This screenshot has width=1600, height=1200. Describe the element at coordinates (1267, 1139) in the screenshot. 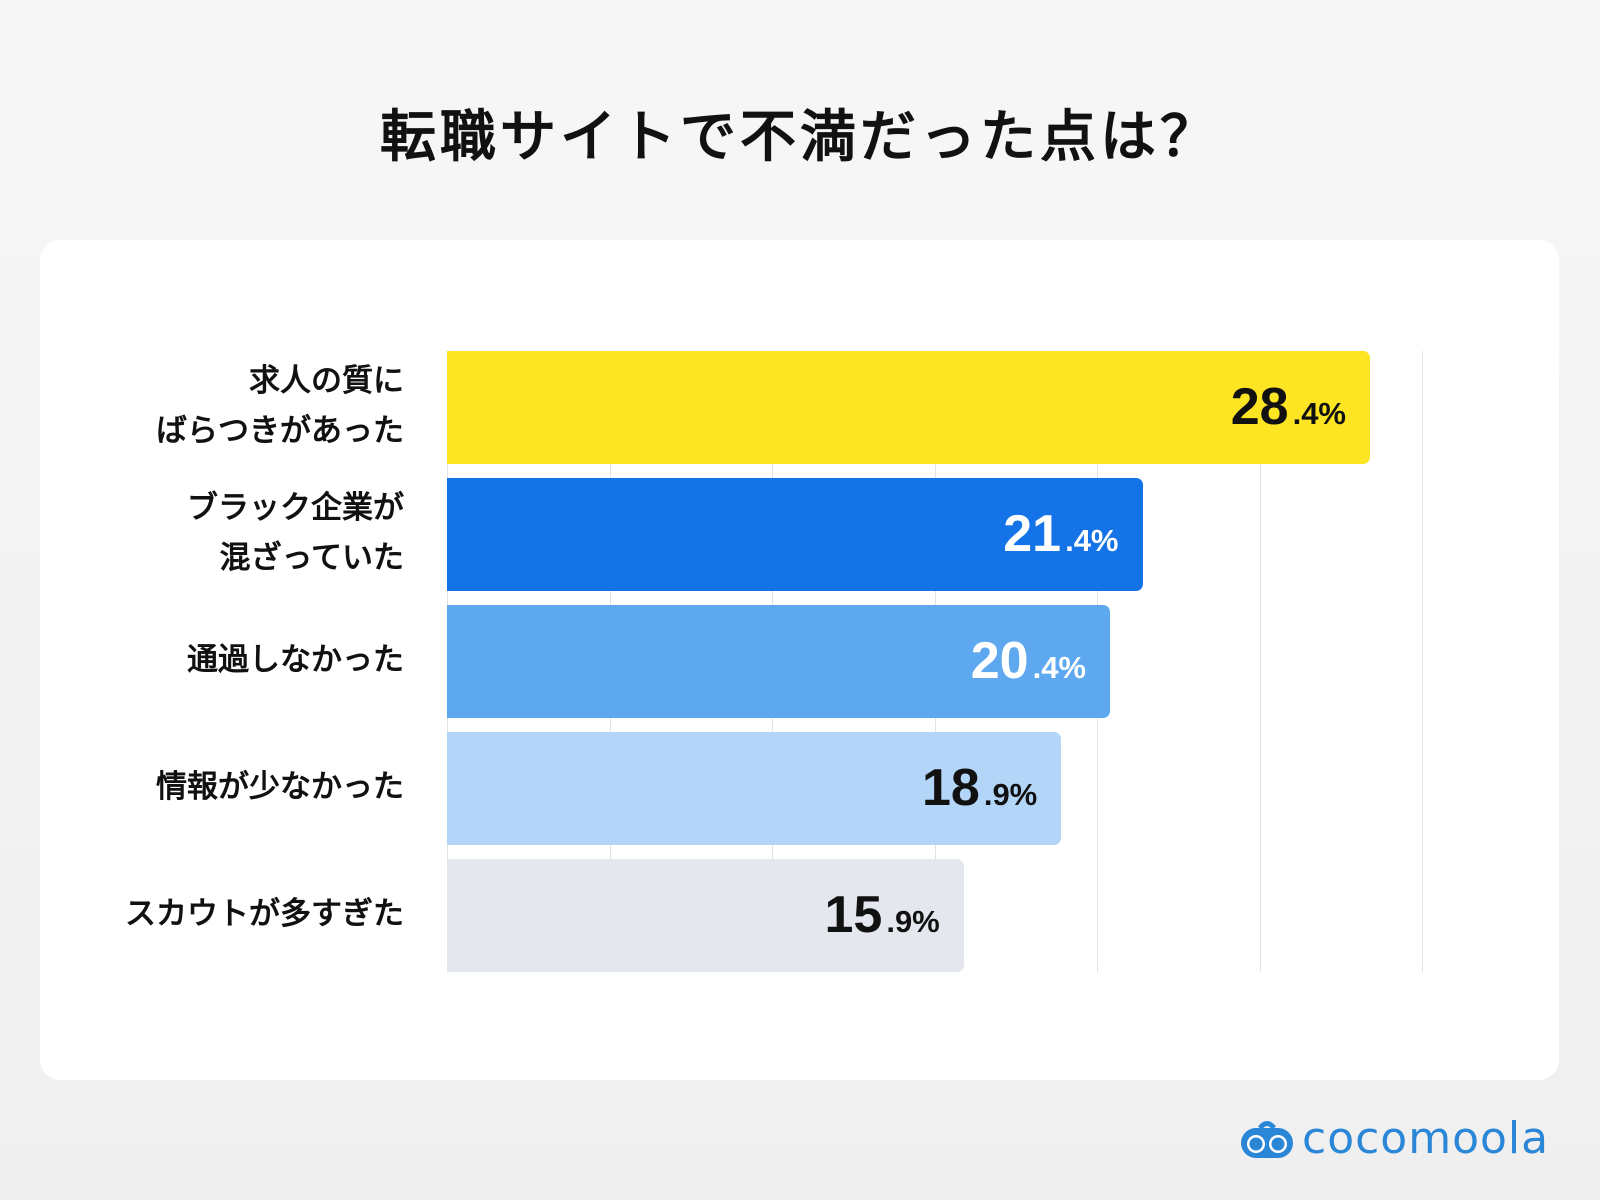

I see `cocomoola-logo-icon` at that location.